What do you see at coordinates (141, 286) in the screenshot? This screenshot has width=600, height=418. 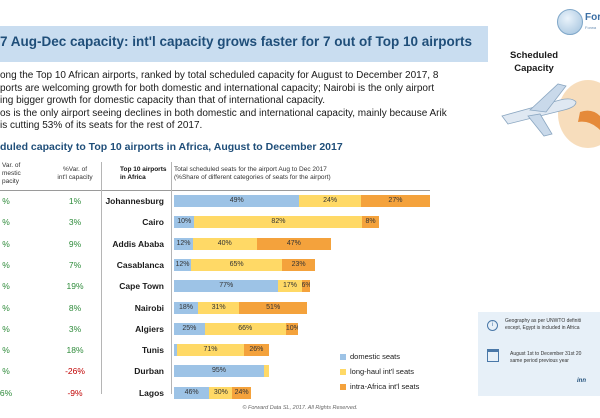 I see `airport-label: Cape Town` at bounding box center [141, 286].